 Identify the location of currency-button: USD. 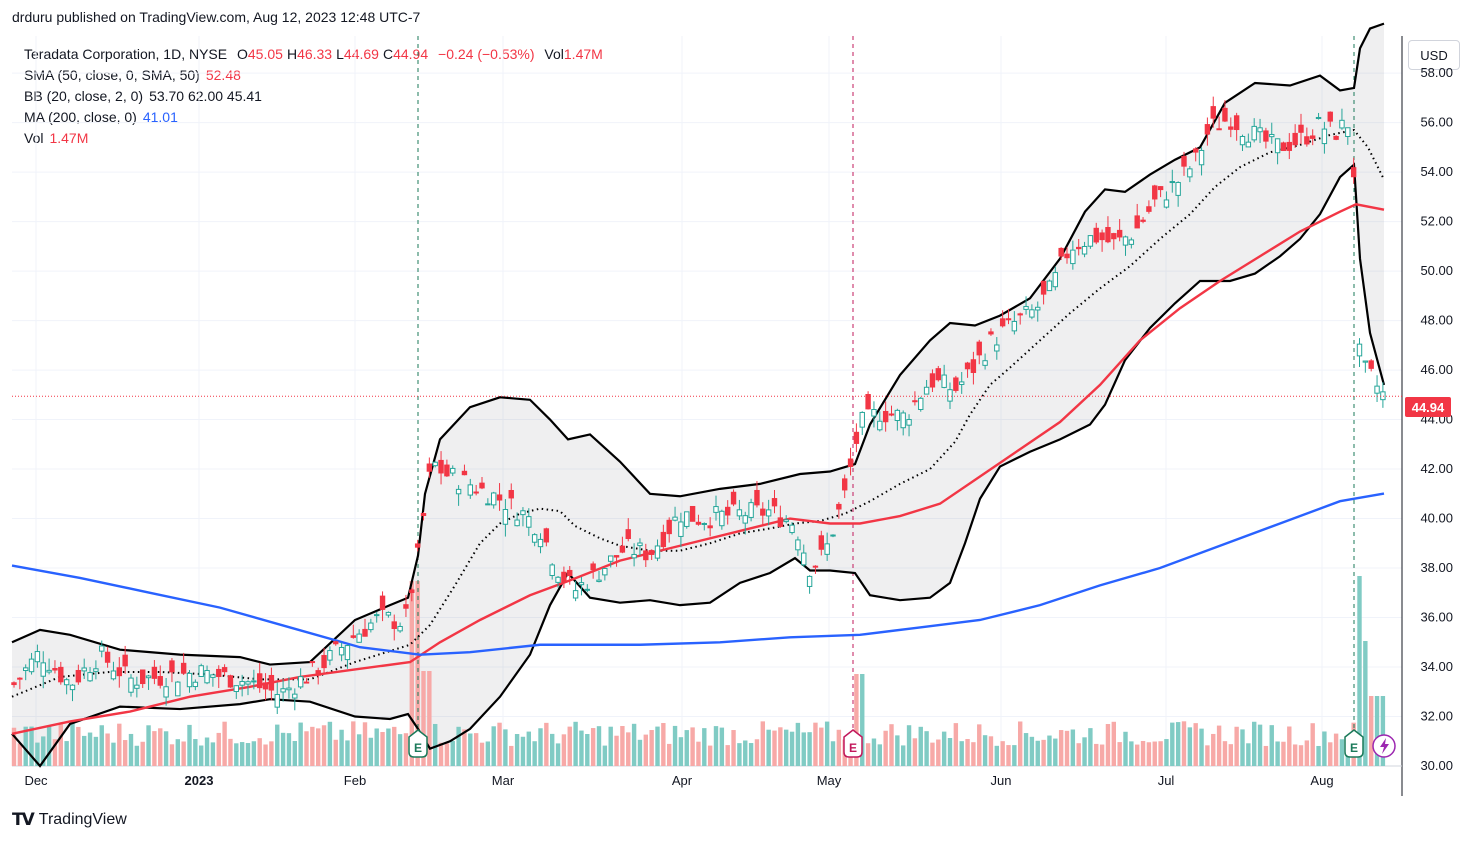
(1434, 55).